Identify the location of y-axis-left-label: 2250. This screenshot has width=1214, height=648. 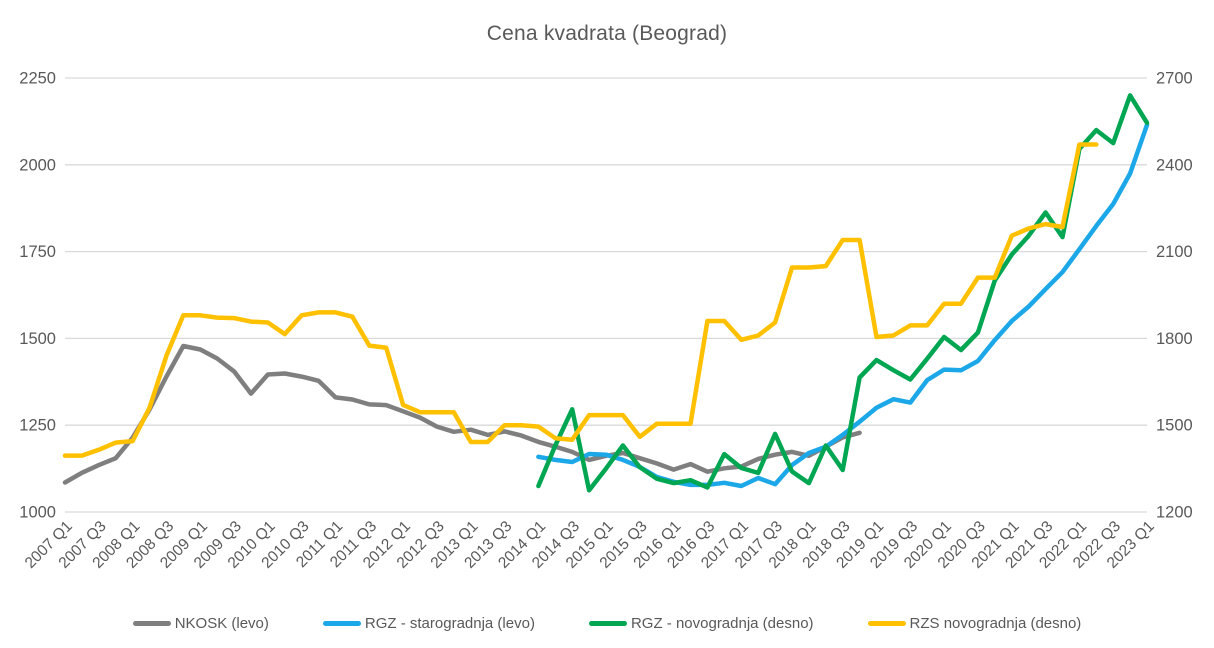
(37, 79).